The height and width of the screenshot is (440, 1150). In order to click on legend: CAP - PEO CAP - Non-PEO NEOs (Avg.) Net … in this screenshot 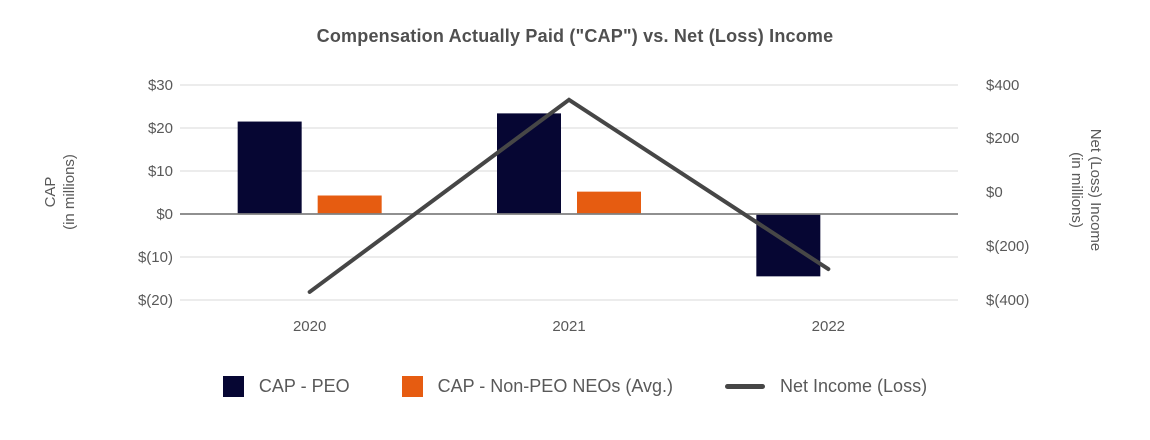, I will do `click(575, 386)`.